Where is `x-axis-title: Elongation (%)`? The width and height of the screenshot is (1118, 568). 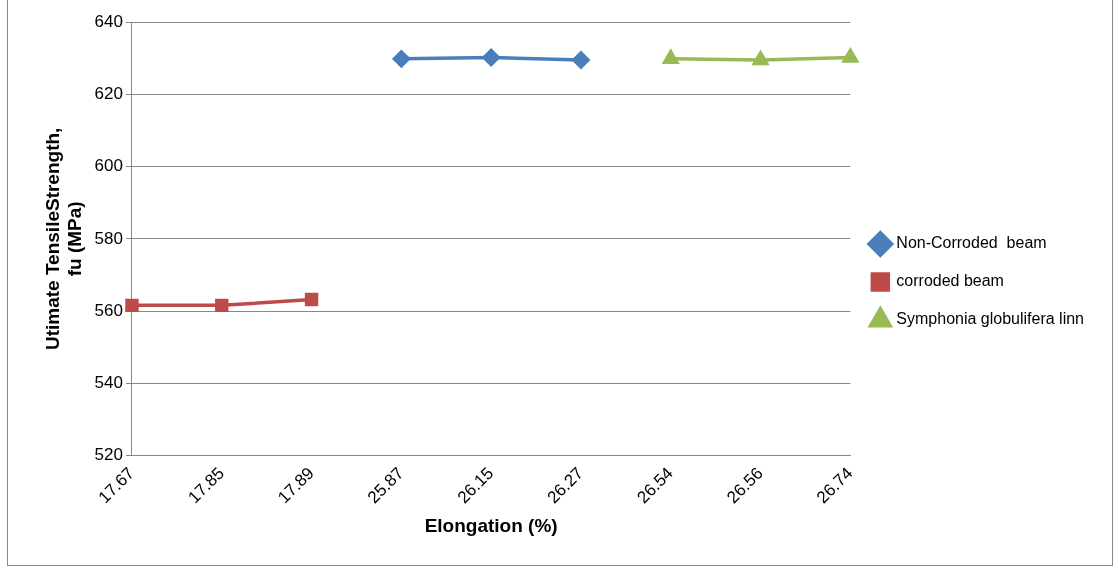 x-axis-title: Elongation (%) is located at coordinates (491, 525).